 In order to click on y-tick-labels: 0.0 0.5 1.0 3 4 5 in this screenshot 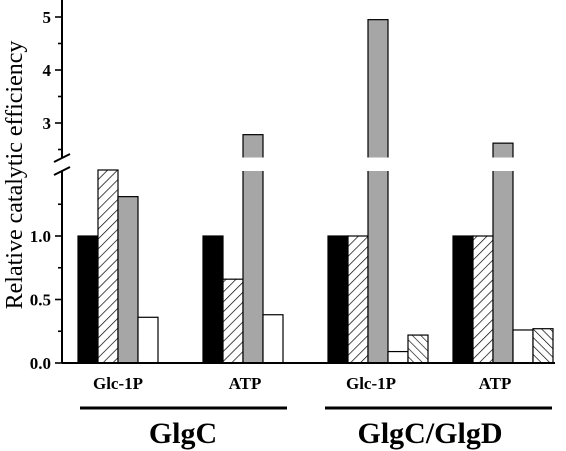, I will do `click(41, 190)`.